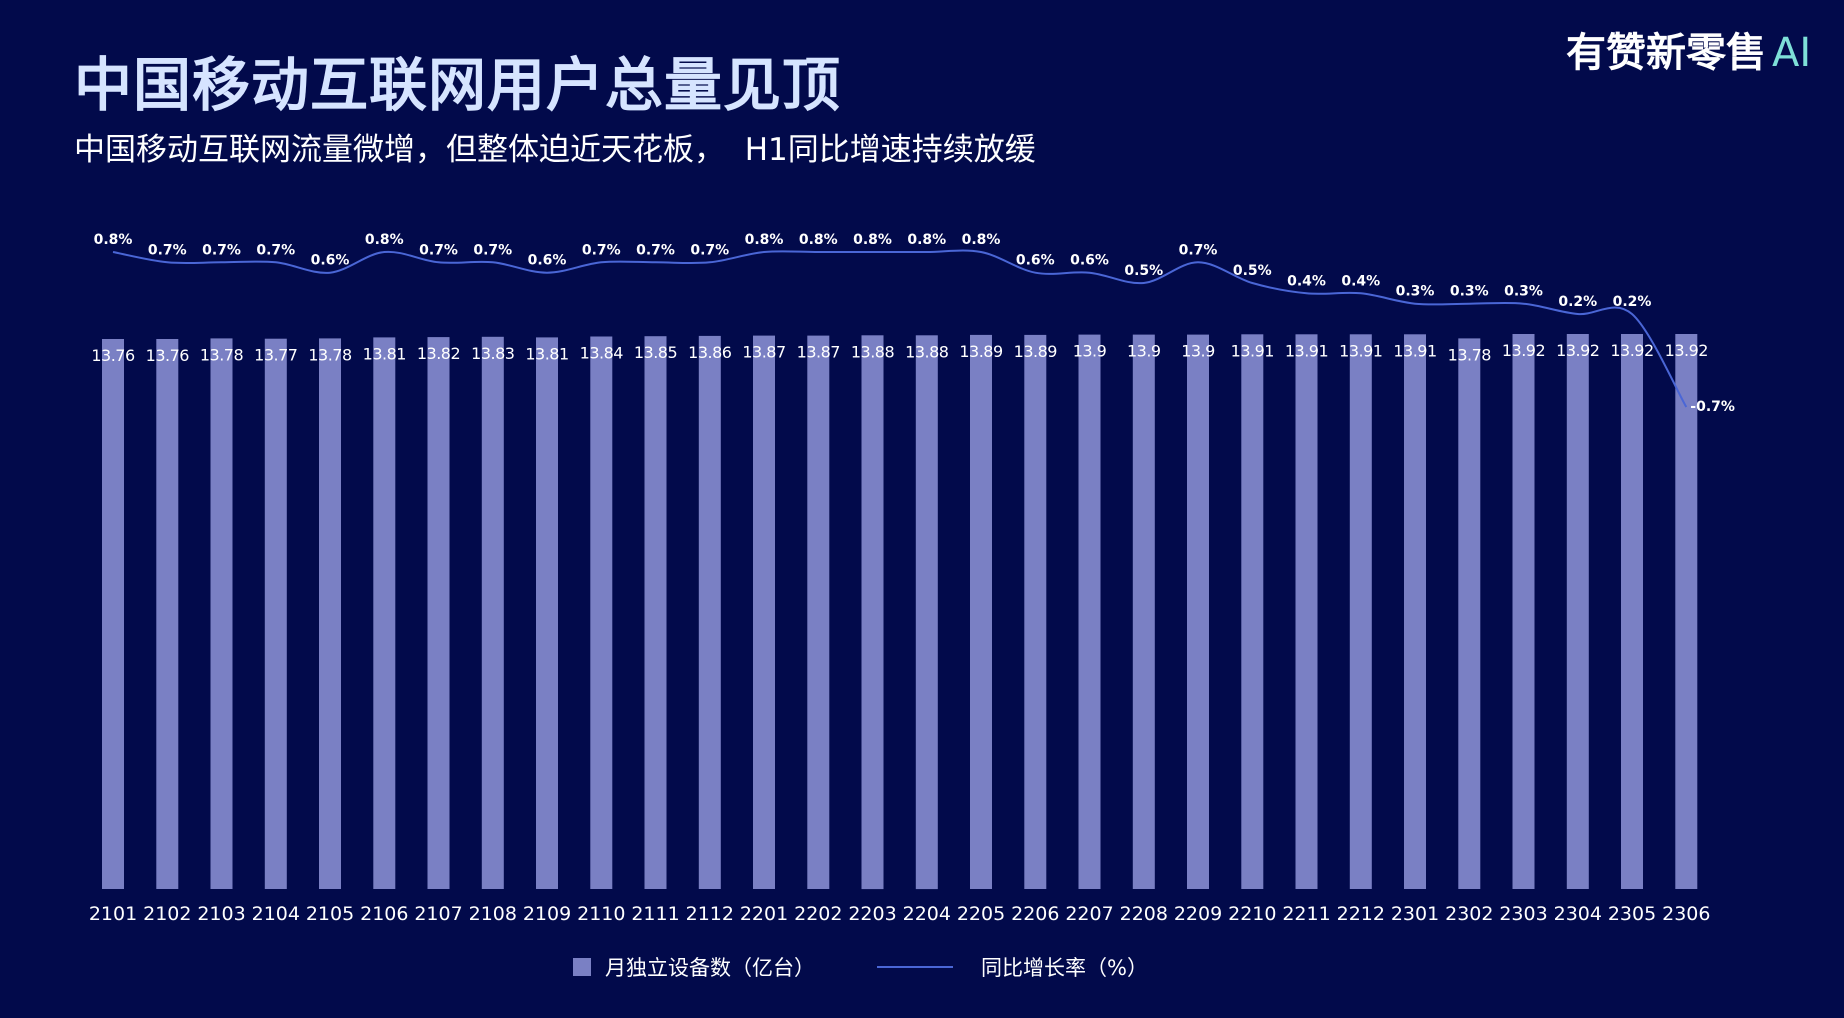 This screenshot has width=1844, height=1018. I want to click on bar-label-2106: 13.81, so click(384, 353).